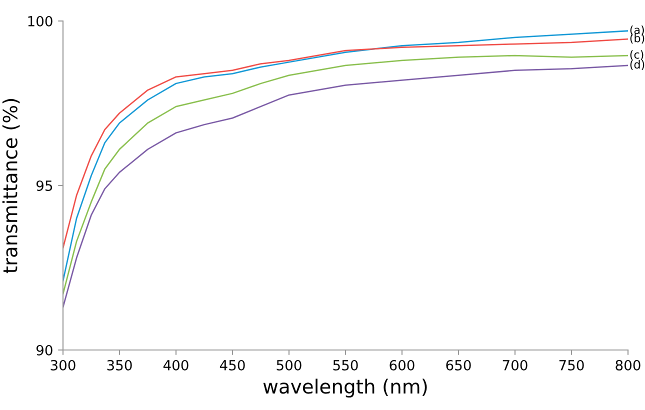 The image size is (645, 410). What do you see at coordinates (402, 365) in the screenshot?
I see `x-tick-label: 600` at bounding box center [402, 365].